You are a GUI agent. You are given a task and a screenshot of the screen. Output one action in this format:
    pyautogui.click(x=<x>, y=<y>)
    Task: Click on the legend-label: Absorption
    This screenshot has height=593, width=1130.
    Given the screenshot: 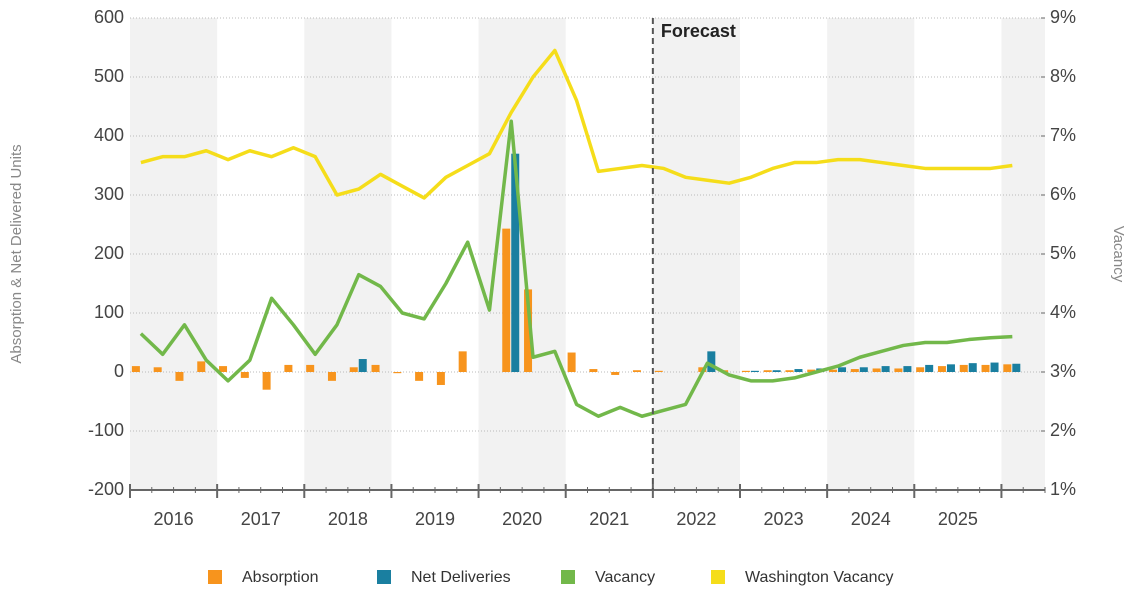 What is the action you would take?
    pyautogui.click(x=280, y=577)
    